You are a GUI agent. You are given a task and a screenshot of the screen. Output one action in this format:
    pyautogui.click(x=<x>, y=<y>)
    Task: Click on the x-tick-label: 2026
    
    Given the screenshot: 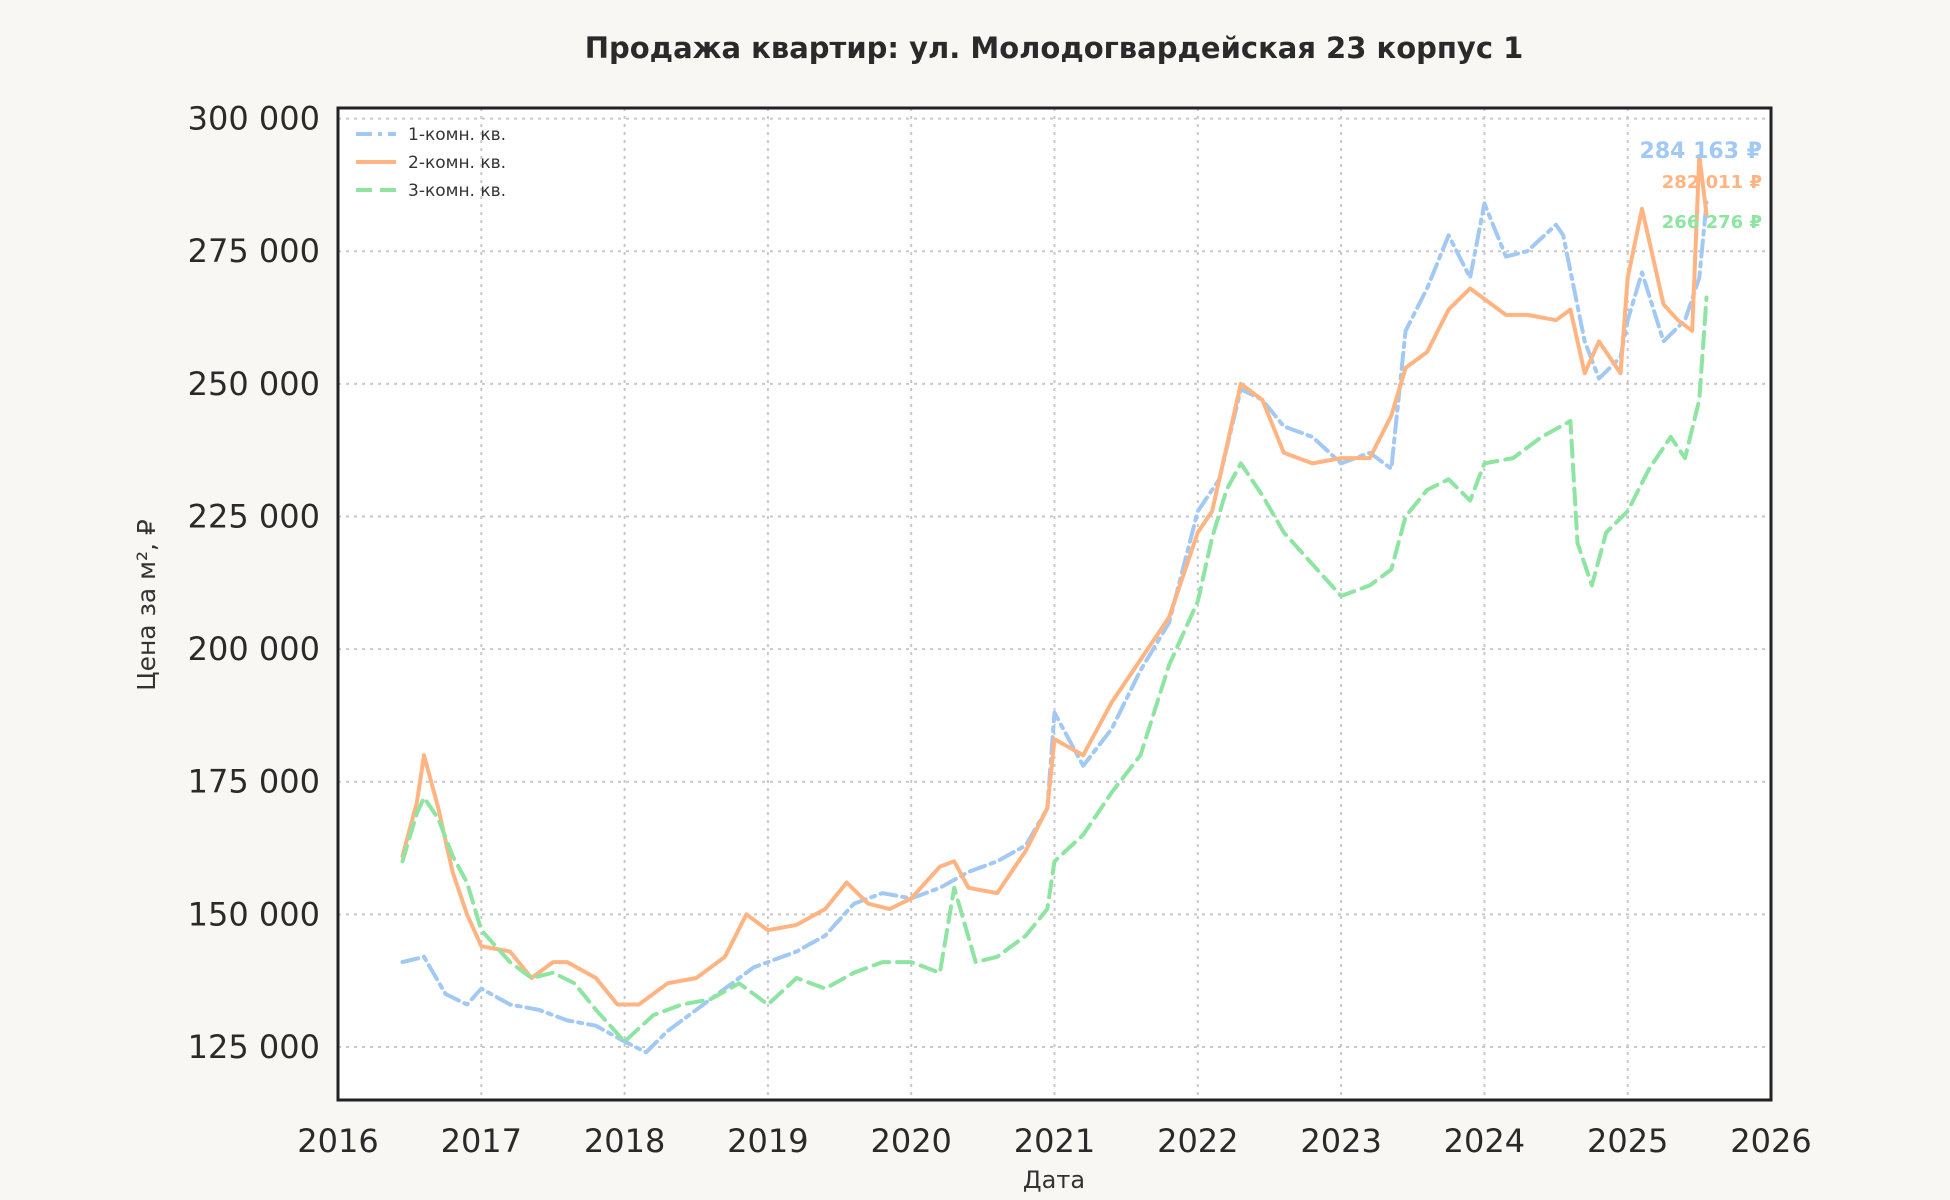 What is the action you would take?
    pyautogui.click(x=1770, y=1141)
    